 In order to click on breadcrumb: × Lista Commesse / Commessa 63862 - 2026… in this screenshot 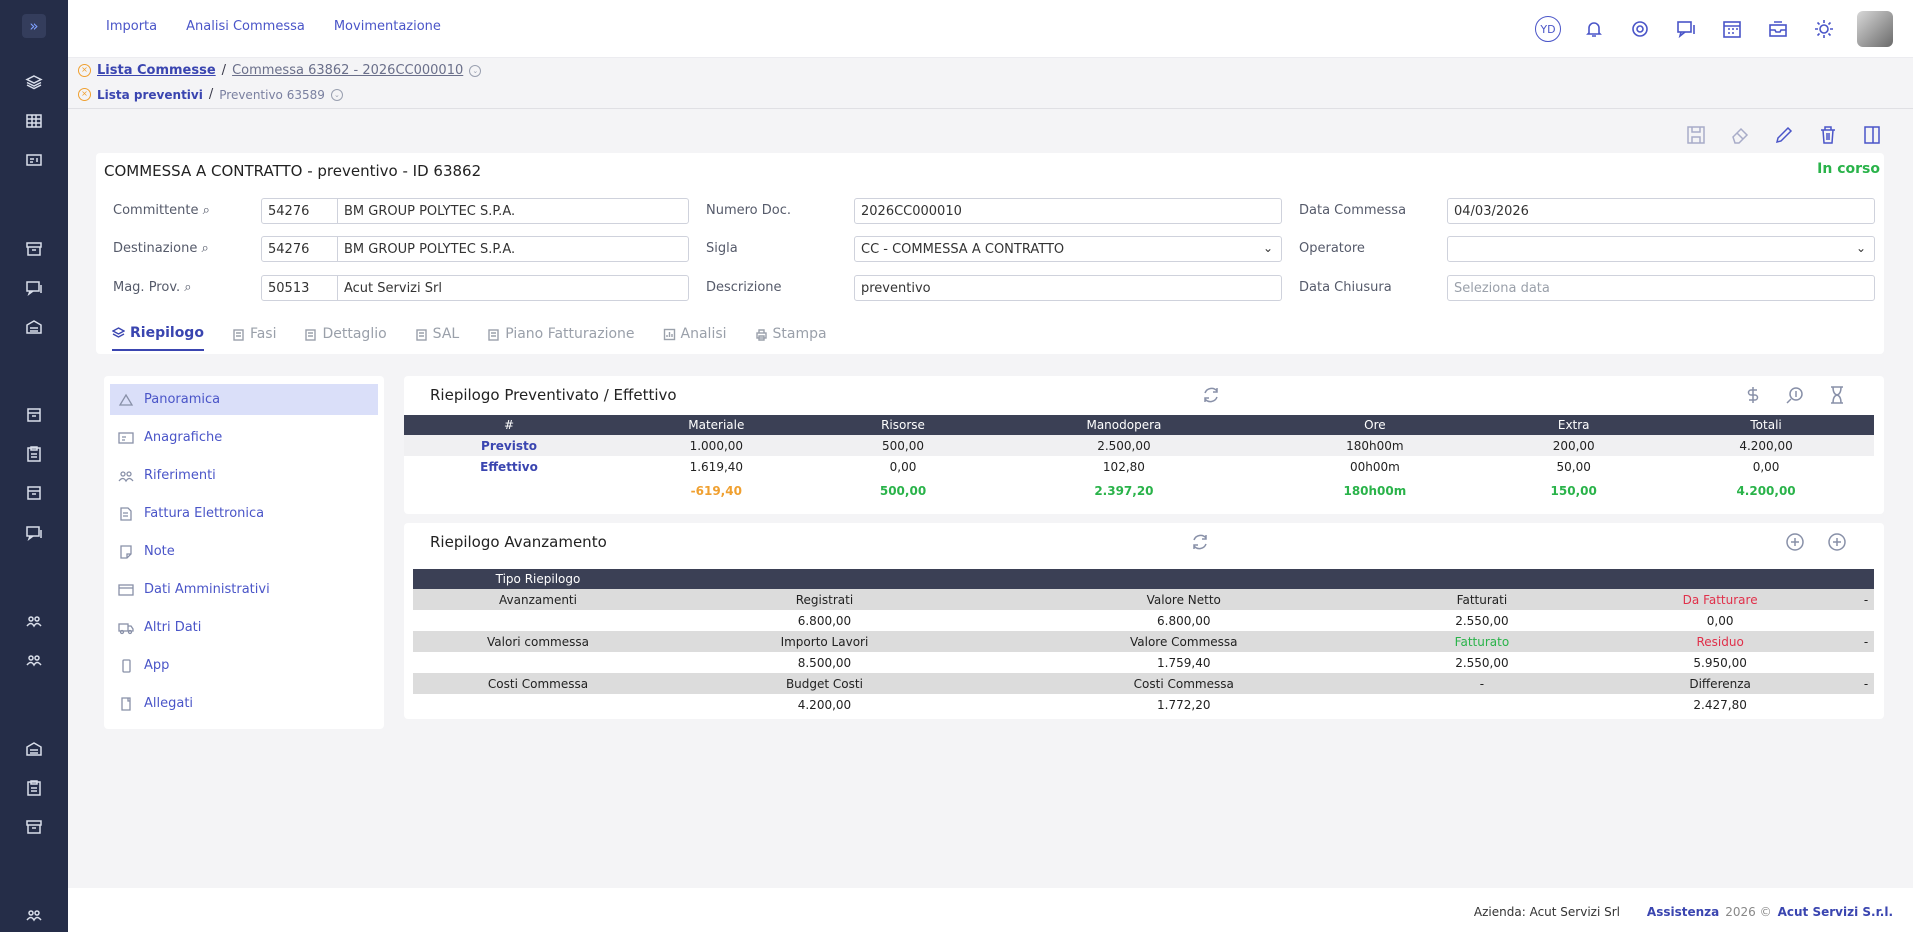, I will do `click(280, 70)`.